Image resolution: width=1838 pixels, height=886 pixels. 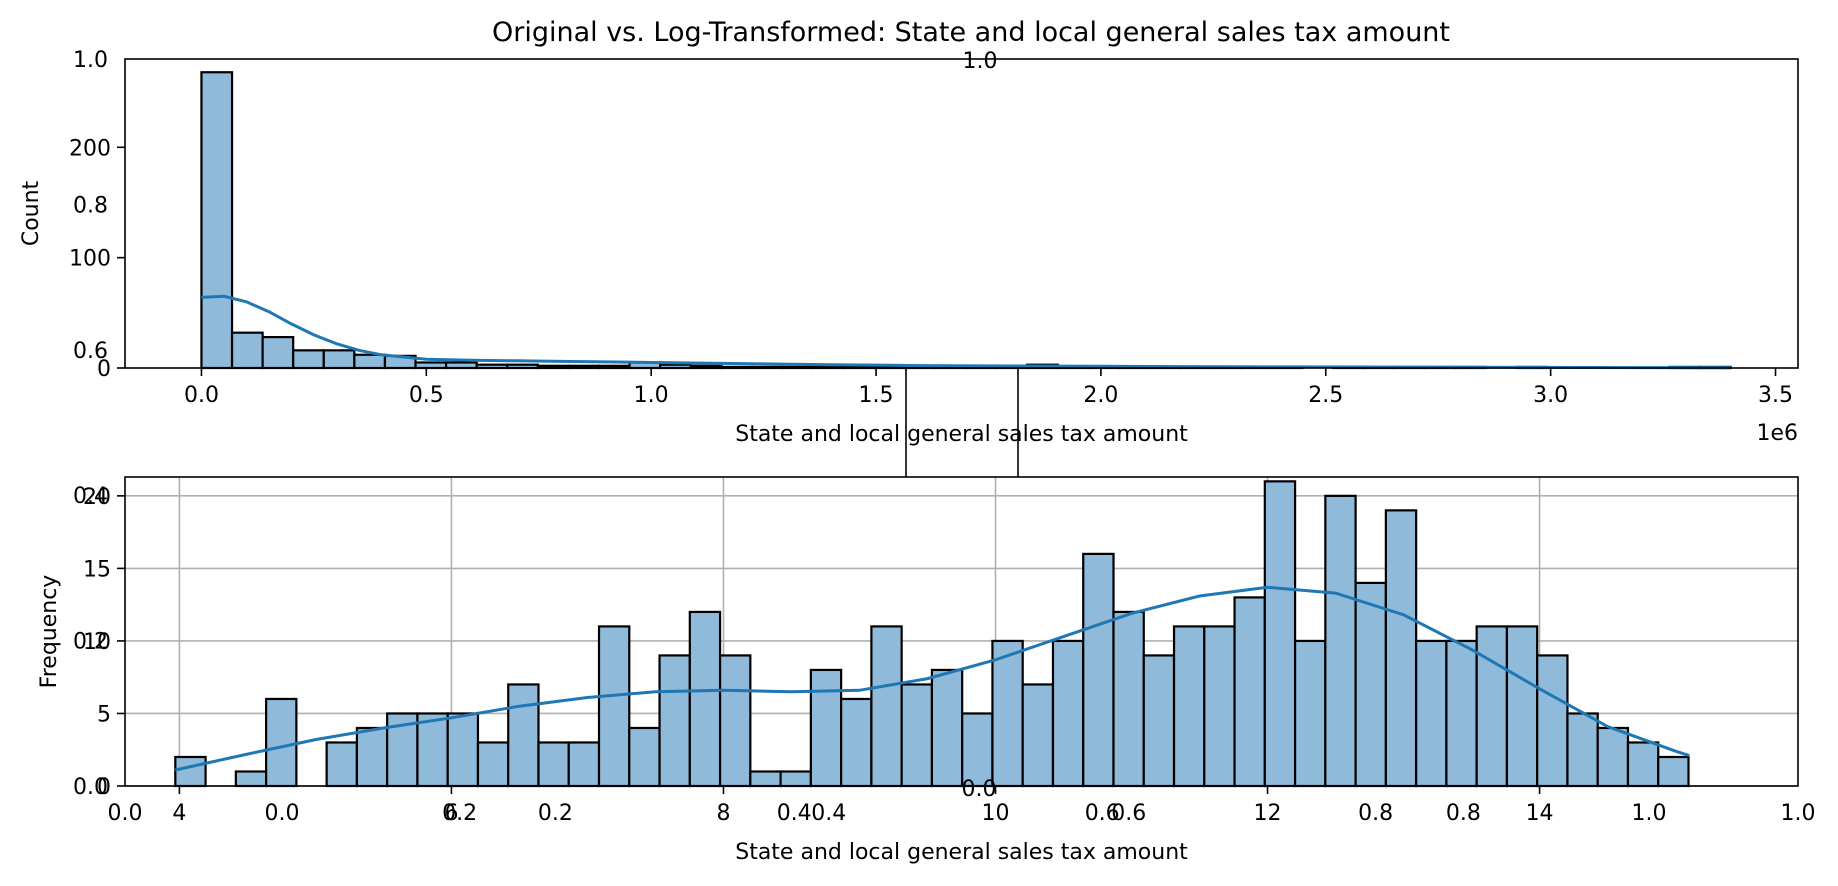 What do you see at coordinates (459, 813) in the screenshot?
I see `overlay-x-tick-label: 0.2` at bounding box center [459, 813].